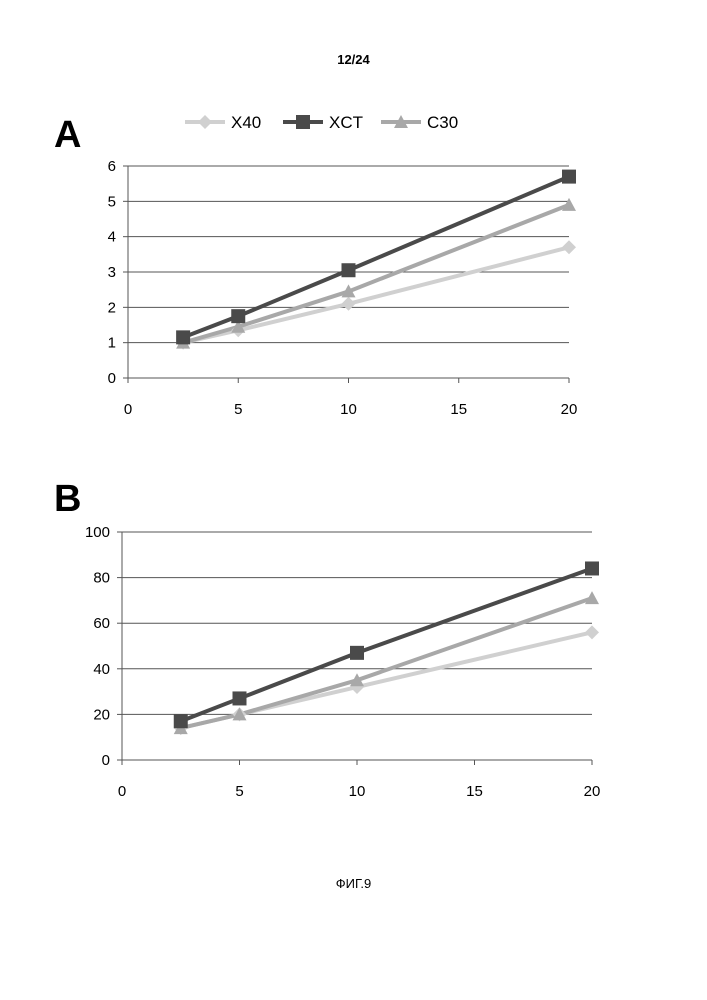 The image size is (707, 1000). I want to click on chart-a-y-tick-label: 3, so click(112, 272).